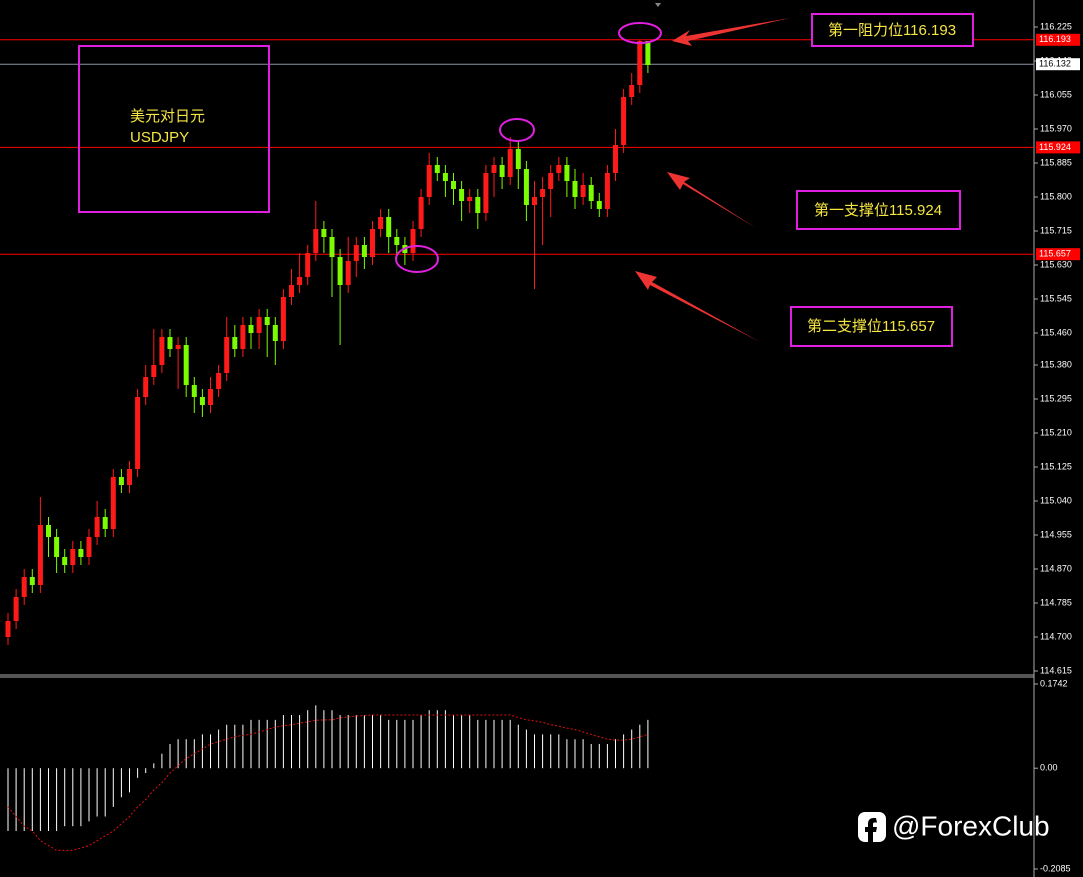 This screenshot has height=877, width=1083. What do you see at coordinates (1056, 230) in the screenshot?
I see `y-tick-label: 115.715` at bounding box center [1056, 230].